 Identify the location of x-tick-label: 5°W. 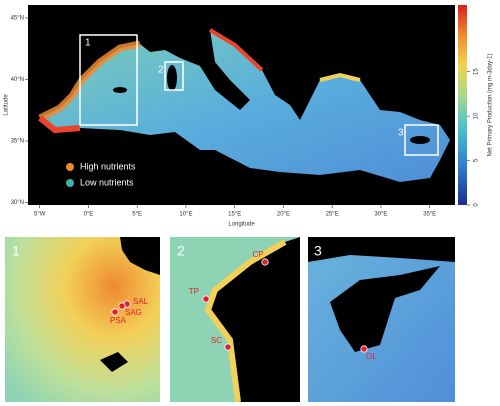
(40, 215).